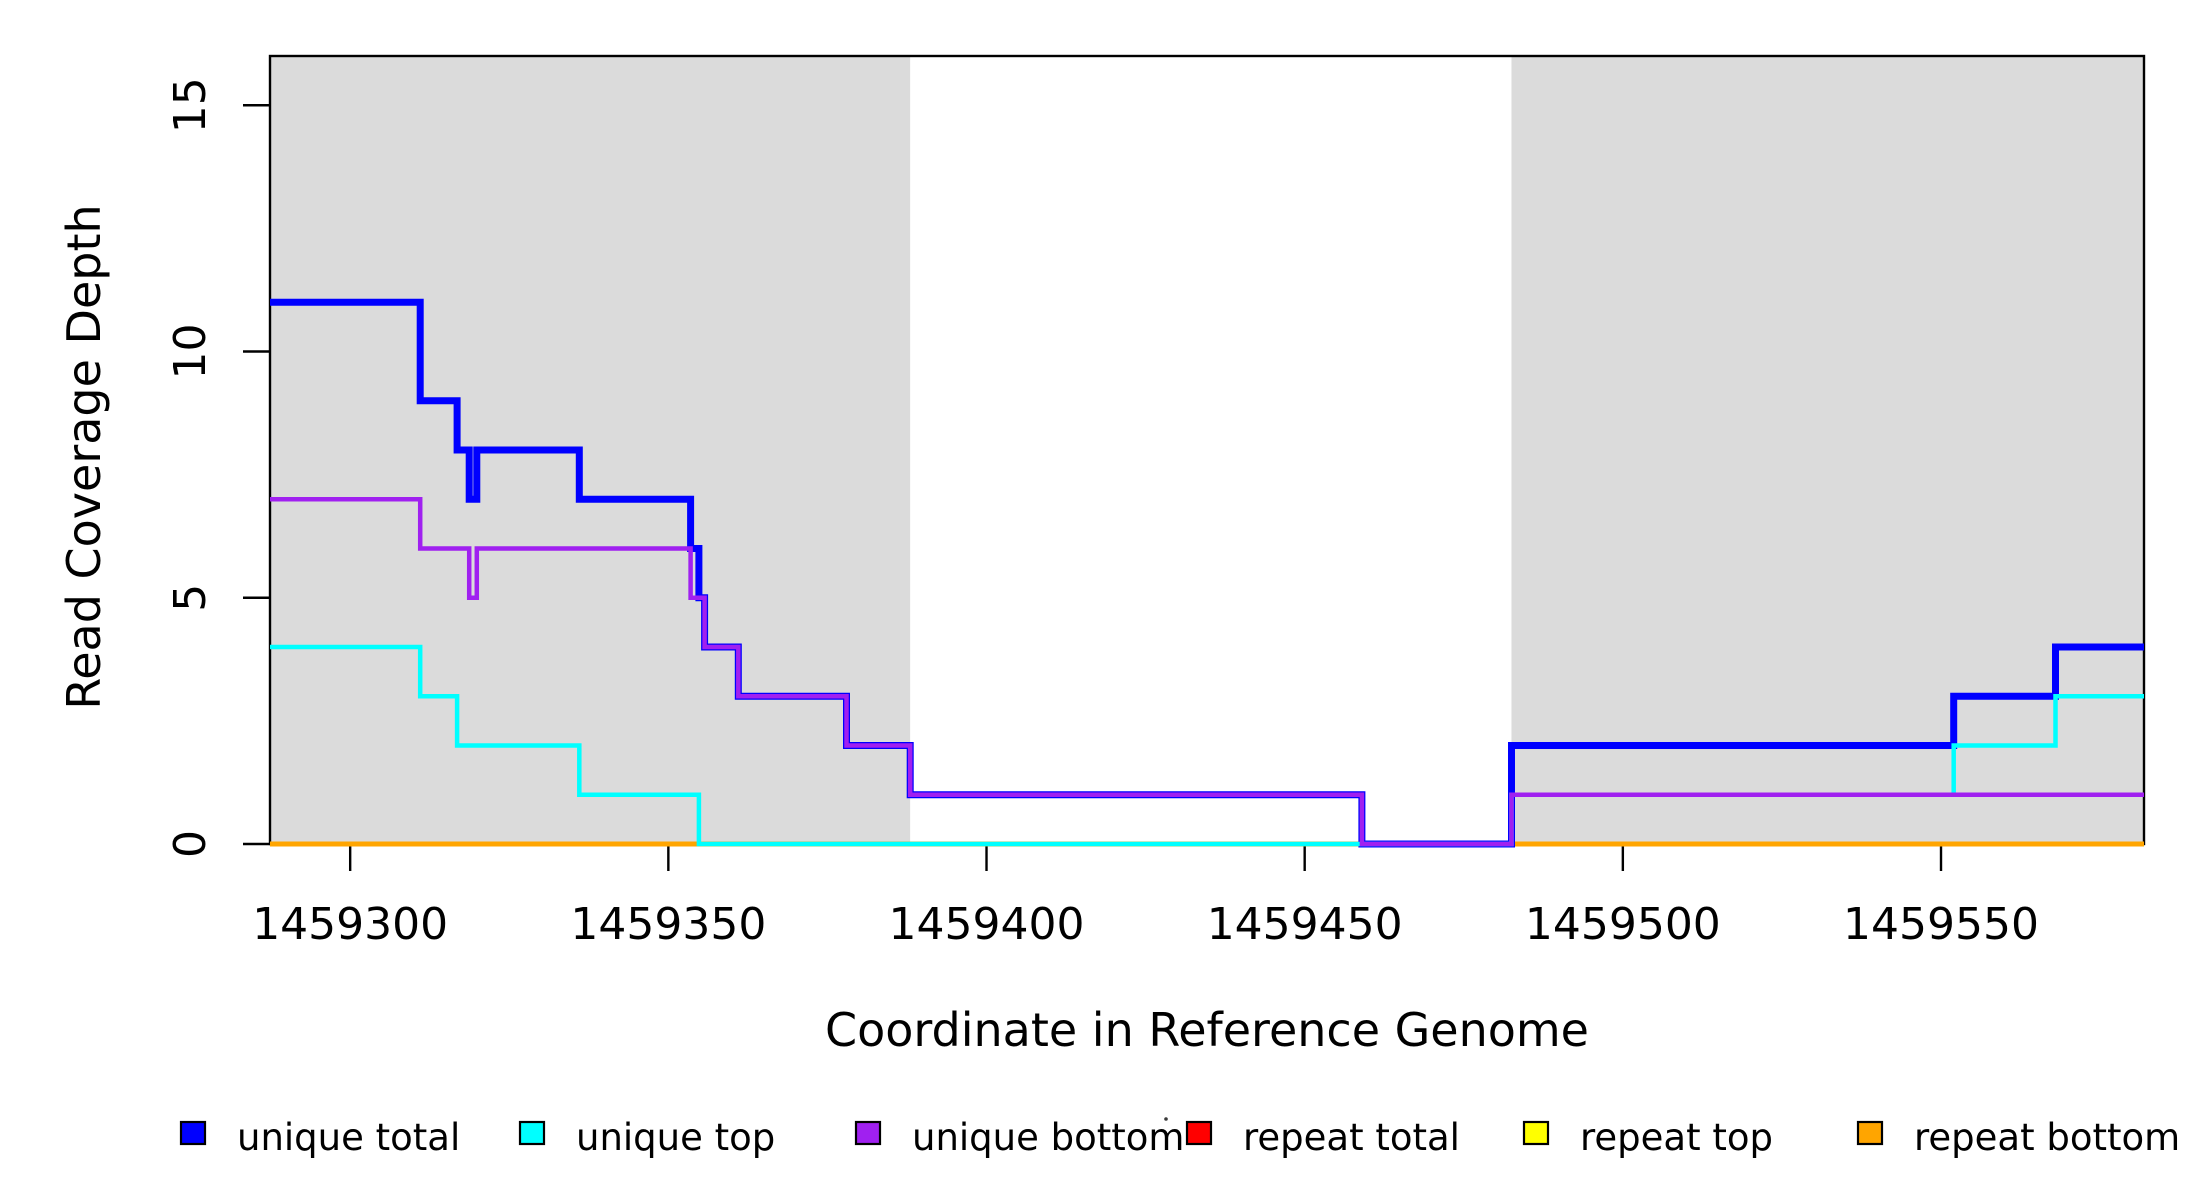 This screenshot has height=1200, width=2200. Describe the element at coordinates (190, 105) in the screenshot. I see `y-tick-label: 15` at that location.